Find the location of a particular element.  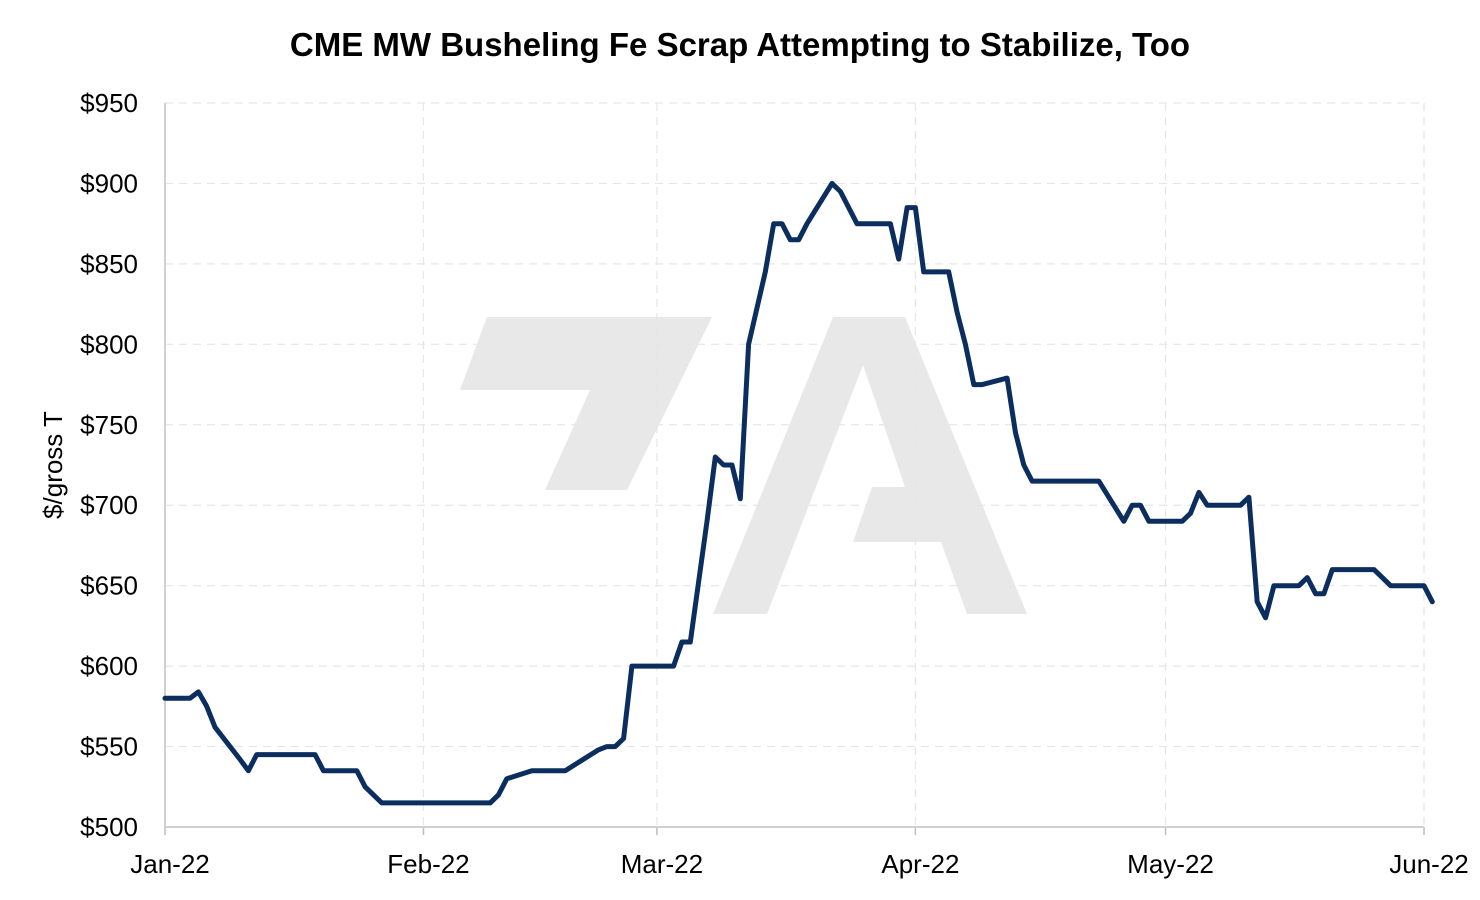

watermark-left-glyph is located at coordinates (586, 403).